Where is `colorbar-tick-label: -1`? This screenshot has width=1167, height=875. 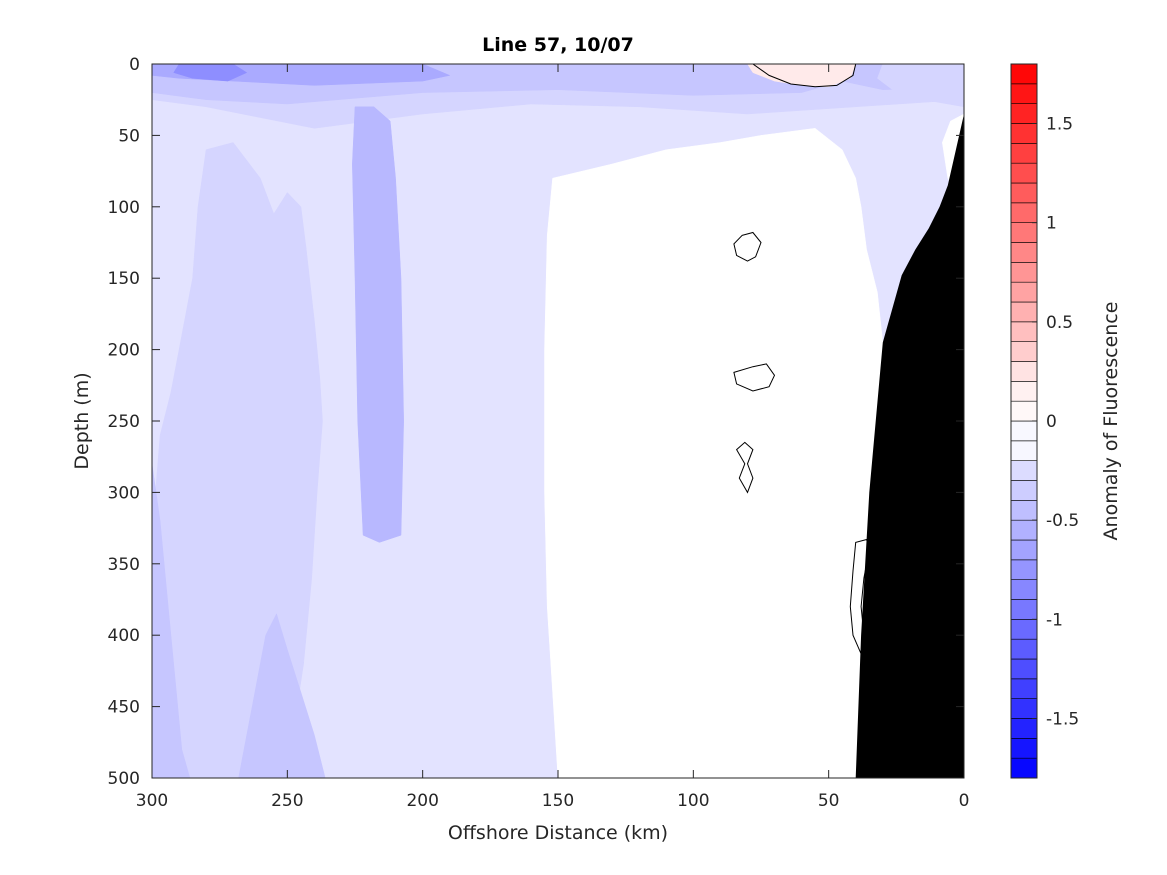 colorbar-tick-label: -1 is located at coordinates (1054, 620).